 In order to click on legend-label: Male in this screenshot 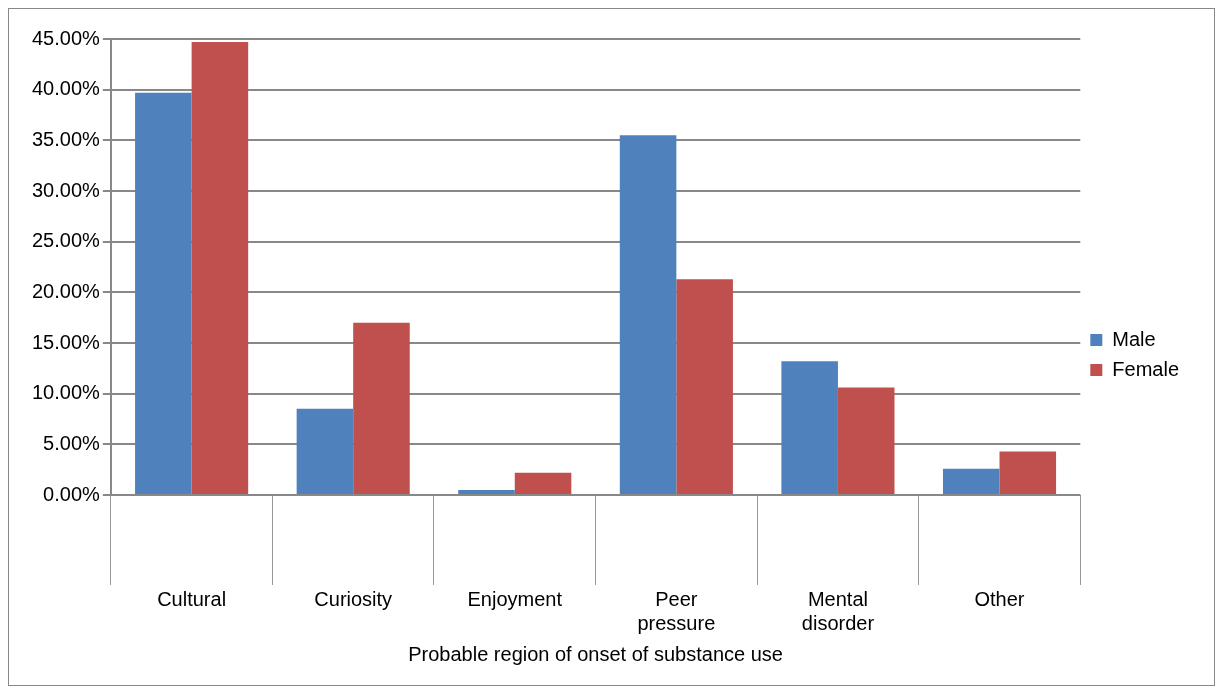, I will do `click(1134, 338)`.